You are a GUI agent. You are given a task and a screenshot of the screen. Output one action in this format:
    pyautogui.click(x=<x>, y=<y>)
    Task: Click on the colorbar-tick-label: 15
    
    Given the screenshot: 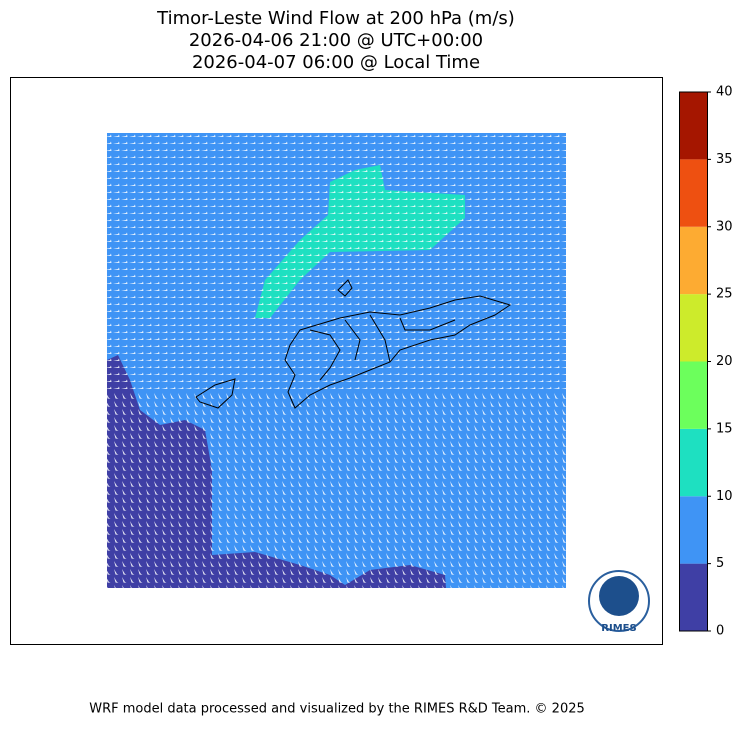 What is the action you would take?
    pyautogui.click(x=724, y=428)
    